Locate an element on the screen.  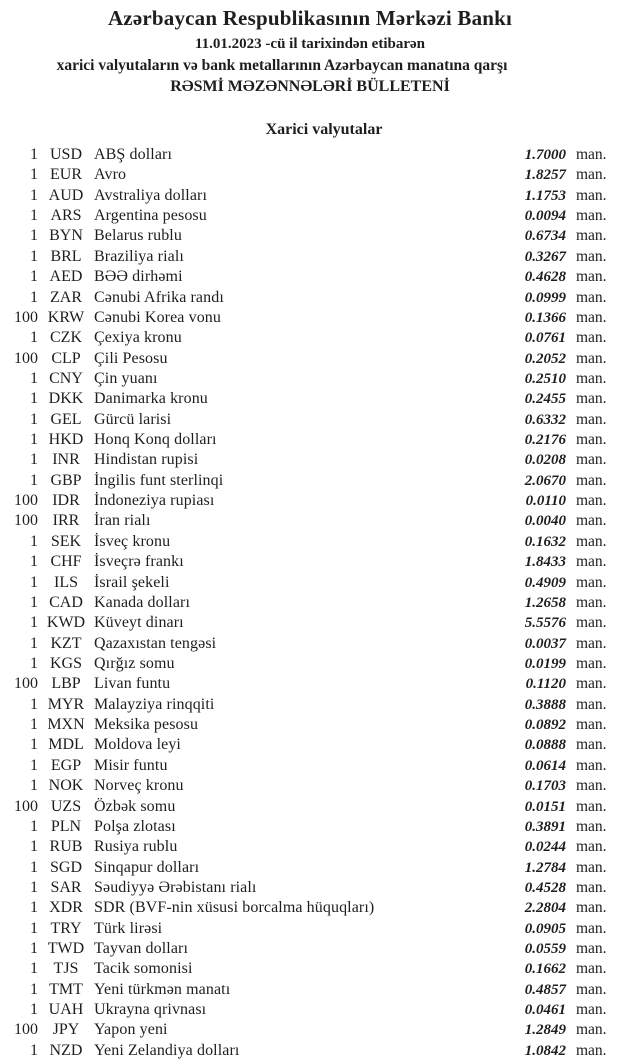
currency-code-cell: AED is located at coordinates (66, 277).